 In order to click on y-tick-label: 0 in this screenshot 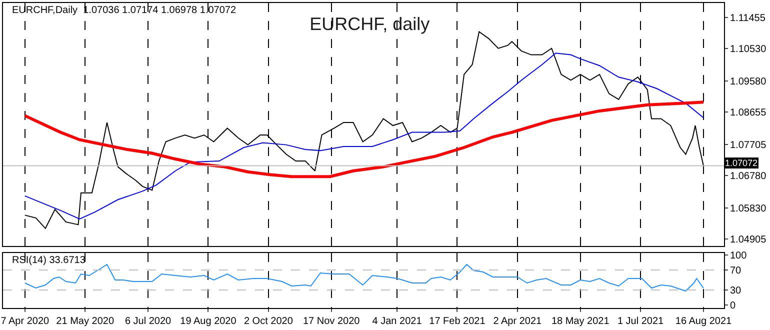, I will do `click(733, 306)`.